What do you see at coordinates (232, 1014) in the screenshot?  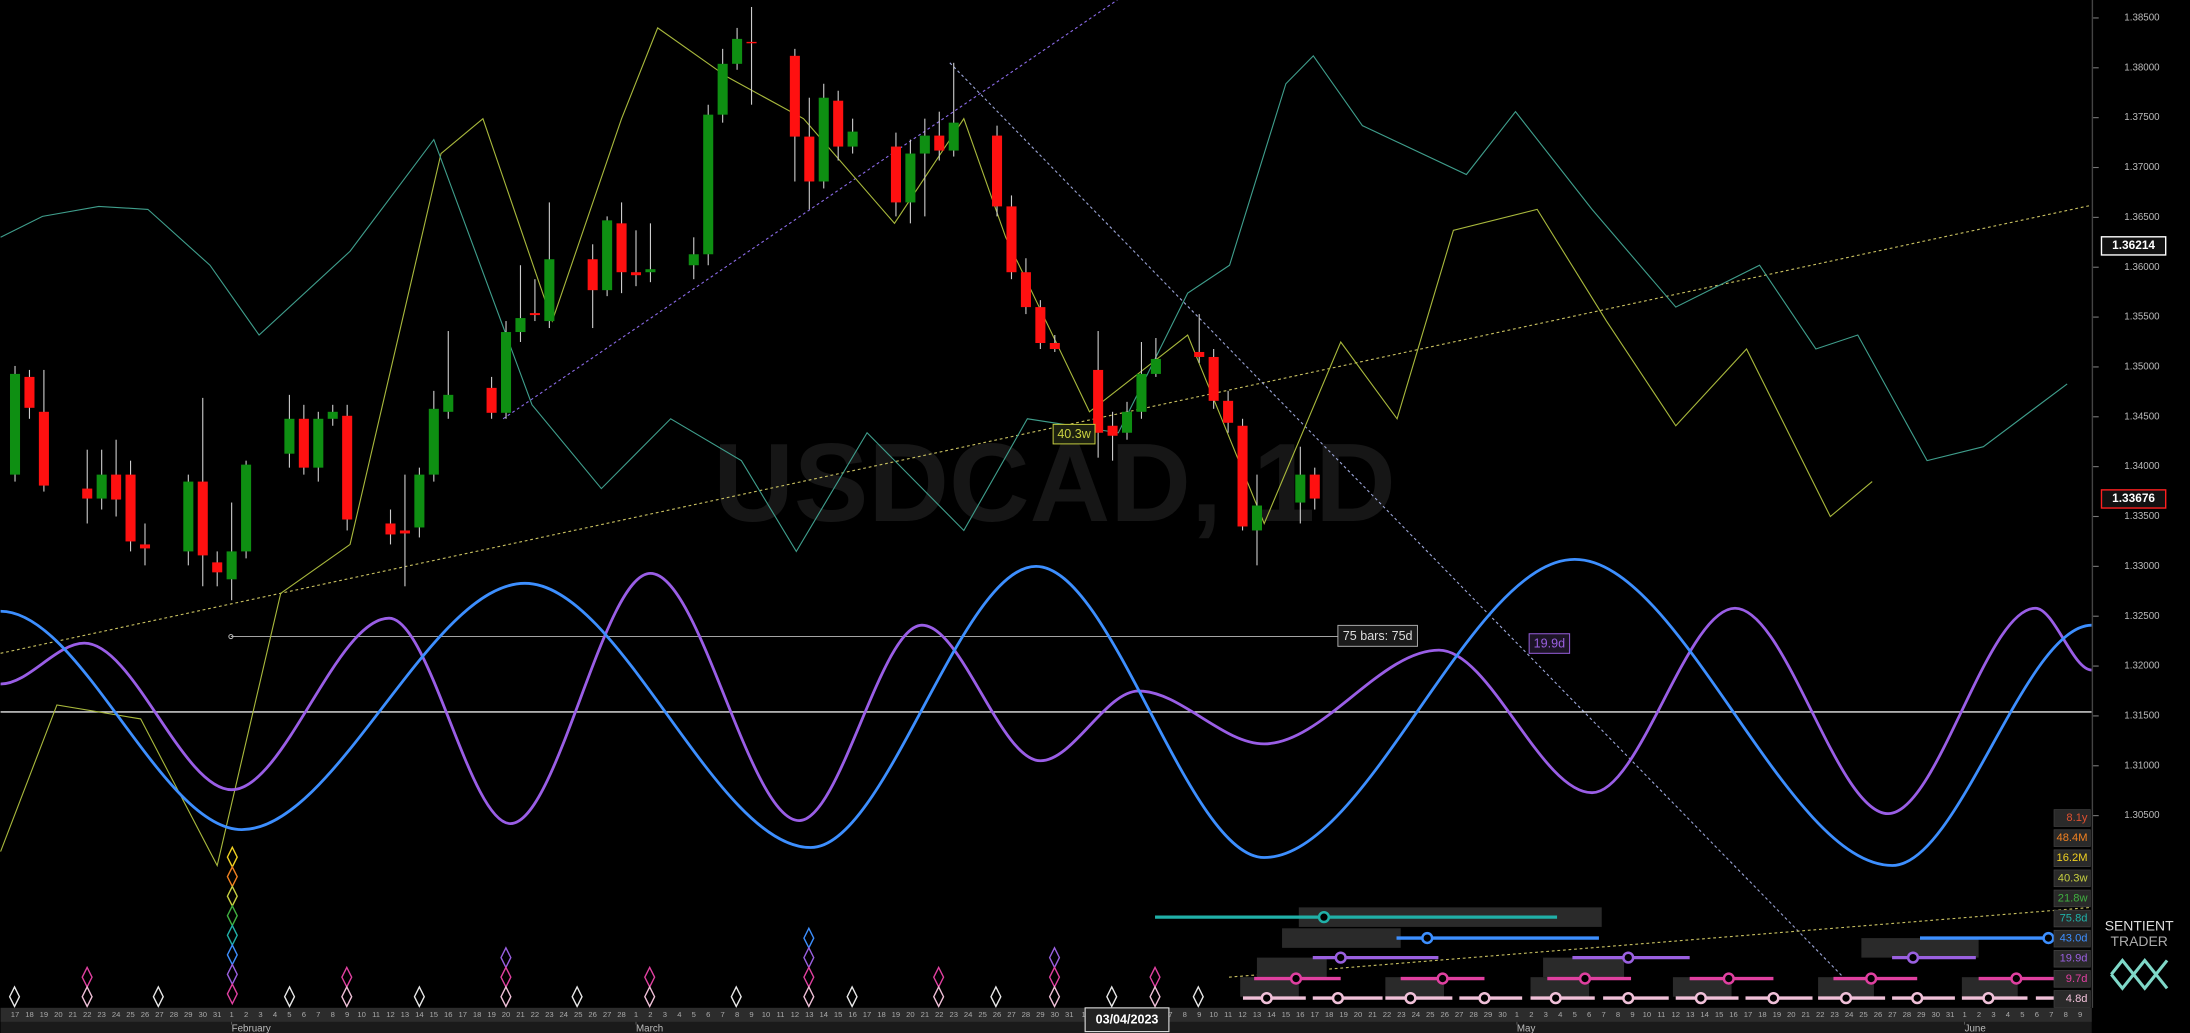 I see `x-tick-label: 1` at bounding box center [232, 1014].